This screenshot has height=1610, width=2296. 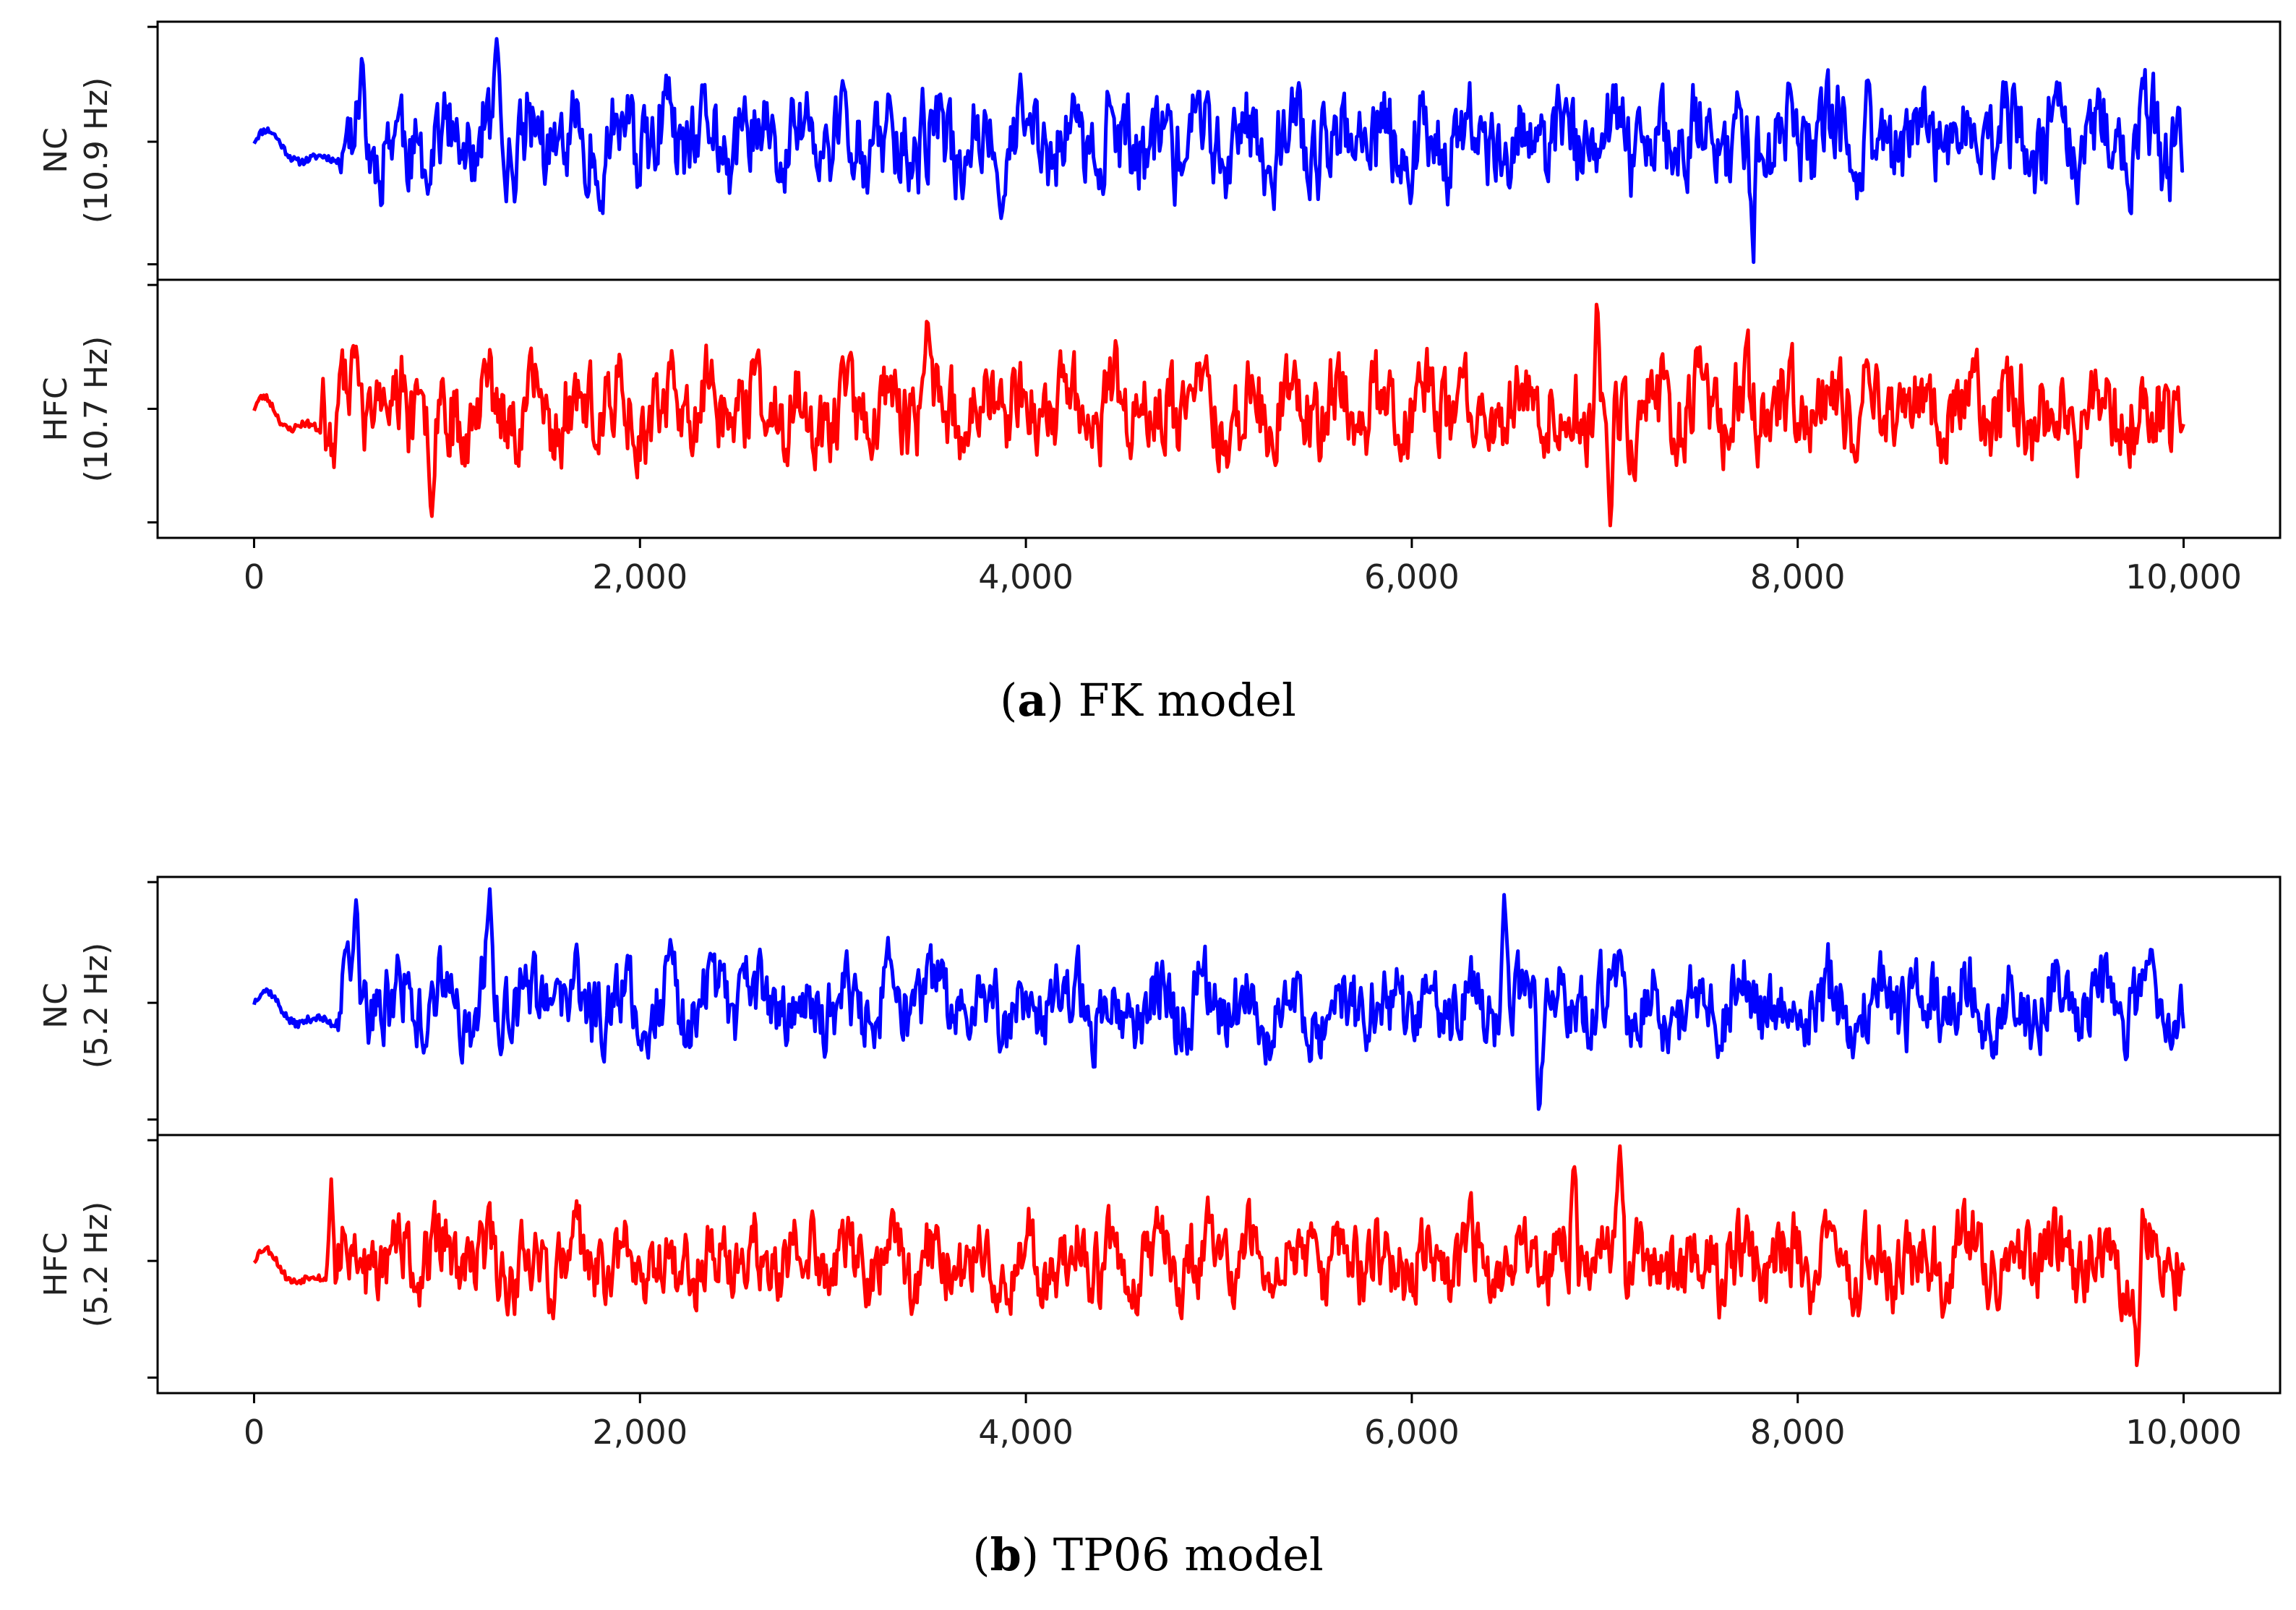 I want to click on panel-a-hfc-series, so click(x=1218, y=415).